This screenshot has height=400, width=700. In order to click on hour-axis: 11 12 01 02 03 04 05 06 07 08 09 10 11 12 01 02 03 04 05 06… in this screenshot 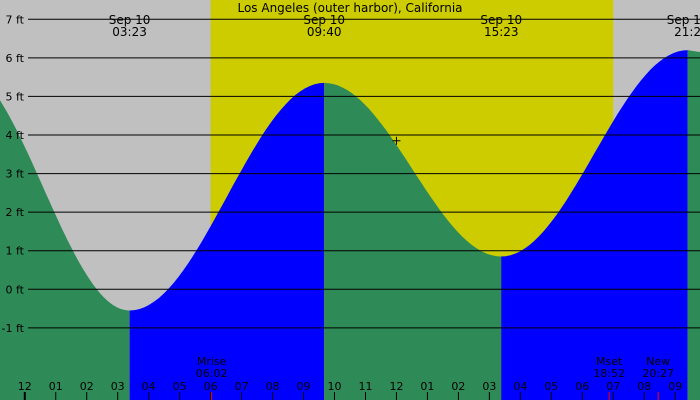, I will do `click(341, 390)`.